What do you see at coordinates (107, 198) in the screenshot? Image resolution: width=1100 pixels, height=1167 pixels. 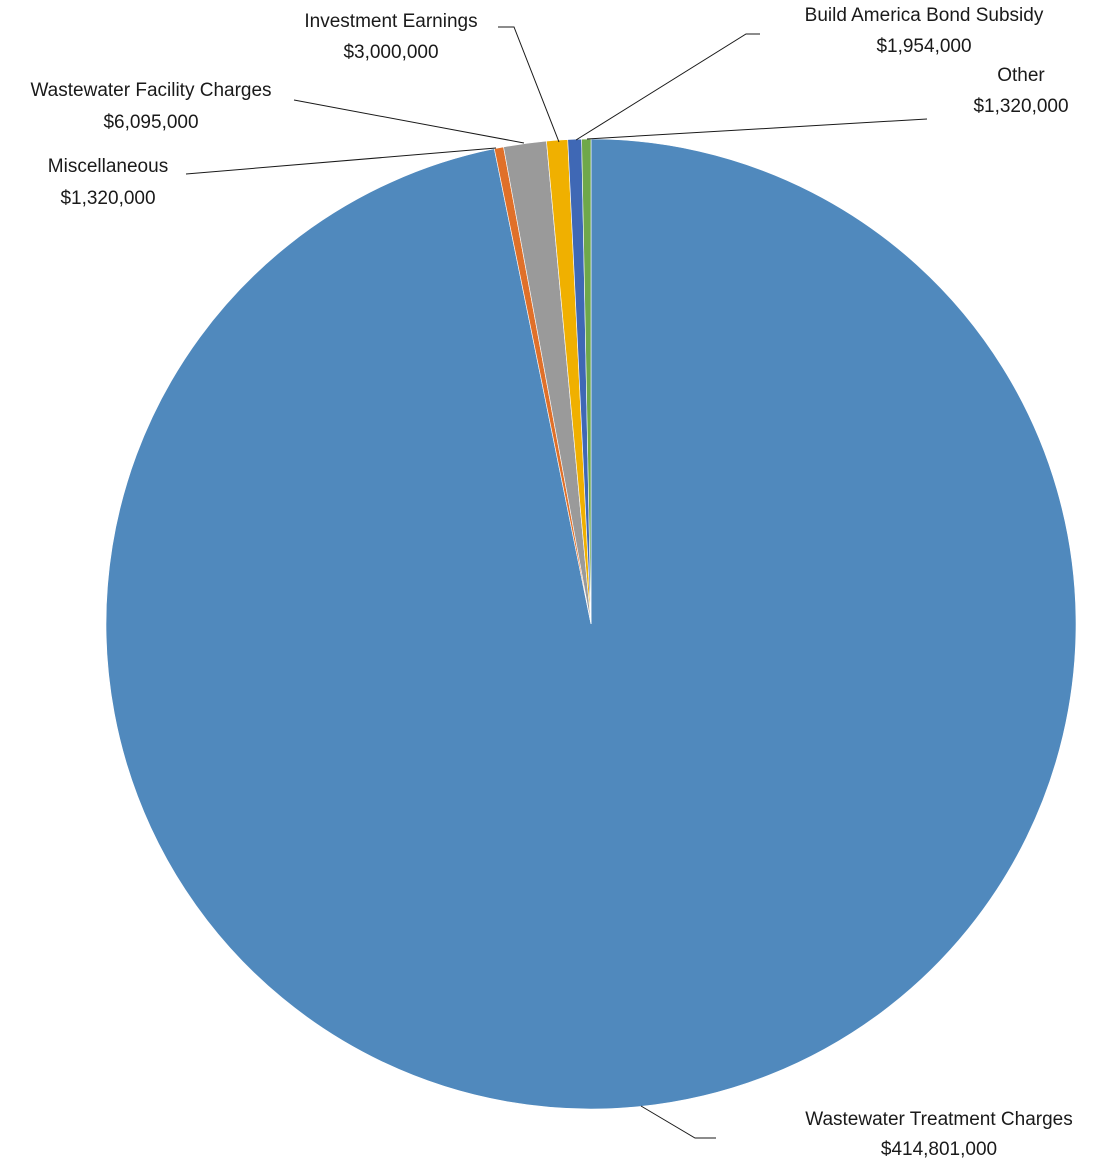 I see `slice-value-miscellaneous: $1,320,000` at bounding box center [107, 198].